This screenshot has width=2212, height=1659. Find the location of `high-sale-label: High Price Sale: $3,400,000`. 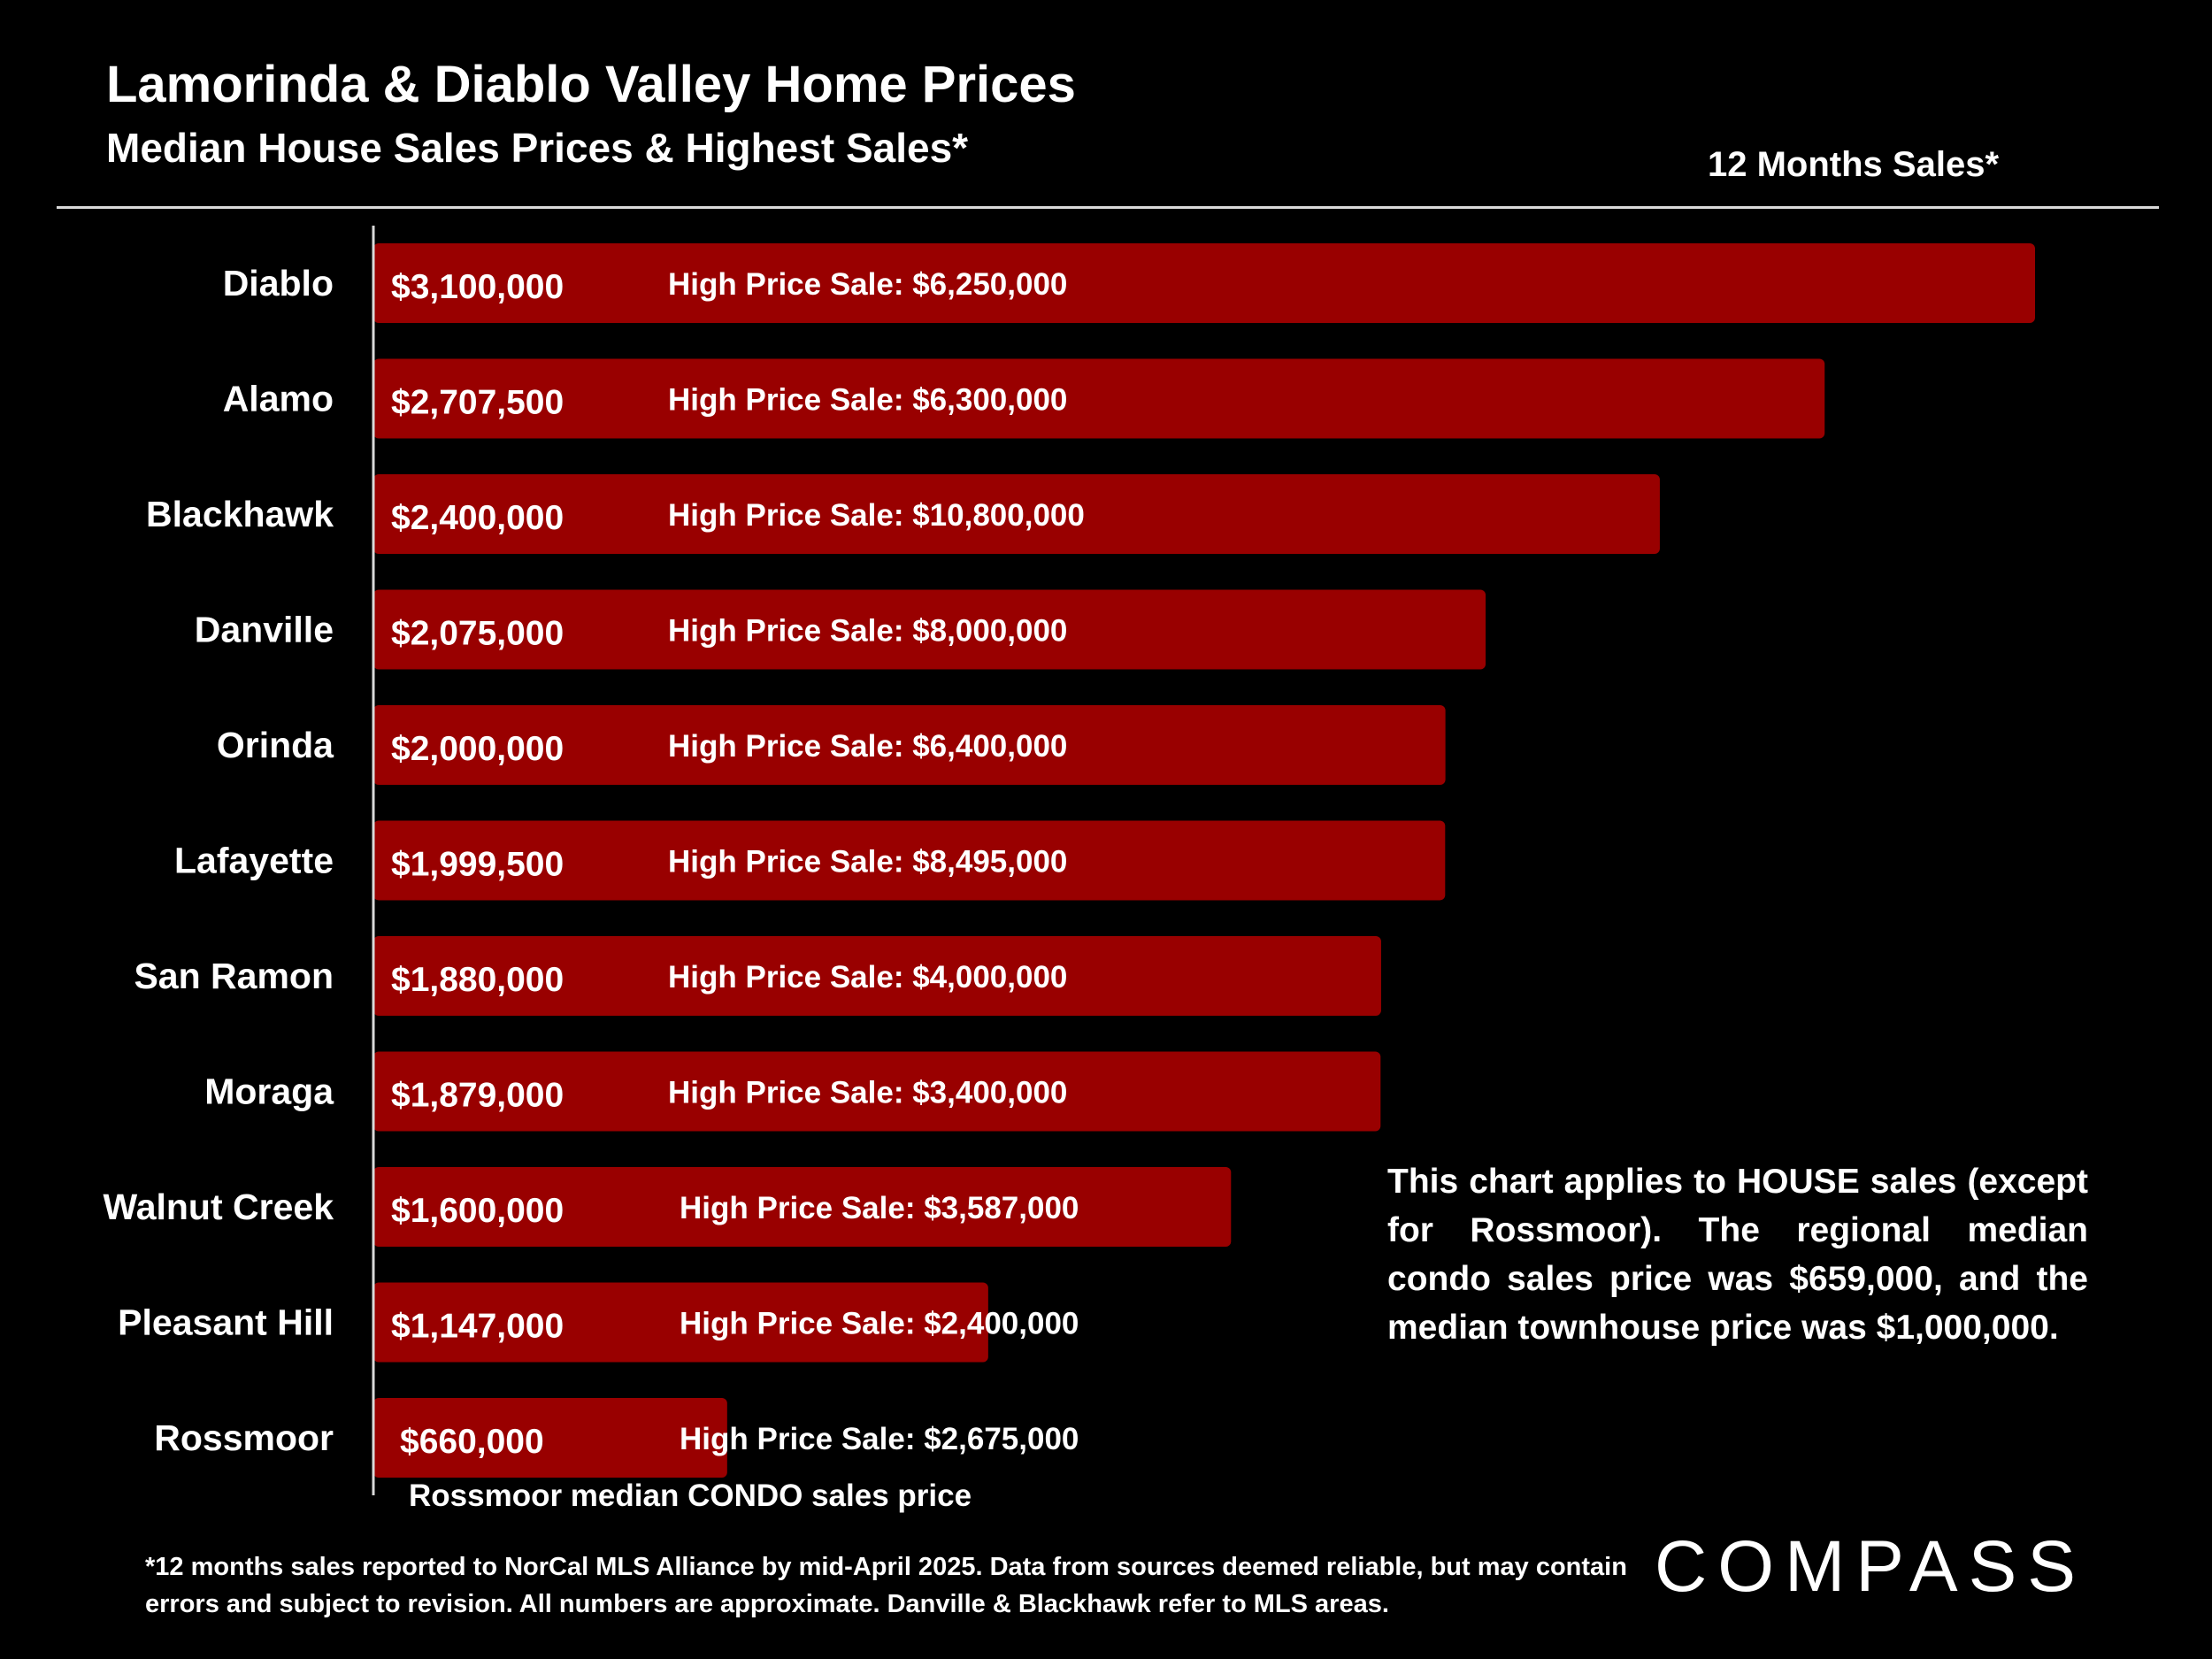

high-sale-label: High Price Sale: $3,400,000 is located at coordinates (868, 1093).